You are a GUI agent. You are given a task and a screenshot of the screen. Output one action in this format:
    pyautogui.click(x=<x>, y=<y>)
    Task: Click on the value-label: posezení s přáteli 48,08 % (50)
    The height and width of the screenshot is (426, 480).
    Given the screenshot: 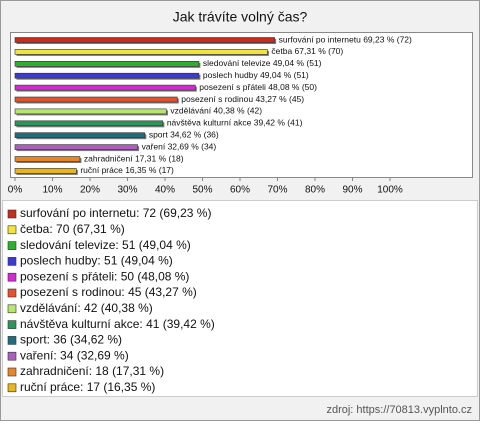 What is the action you would take?
    pyautogui.click(x=258, y=87)
    